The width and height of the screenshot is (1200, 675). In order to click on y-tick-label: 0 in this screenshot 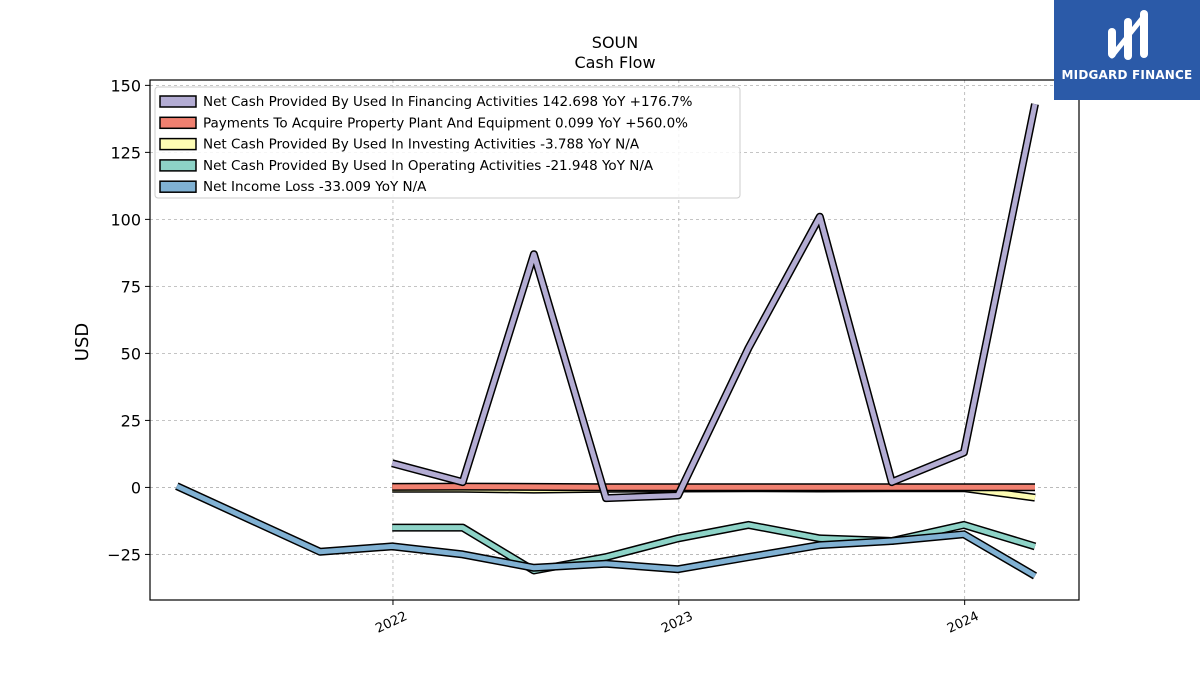, I will do `click(136, 487)`.